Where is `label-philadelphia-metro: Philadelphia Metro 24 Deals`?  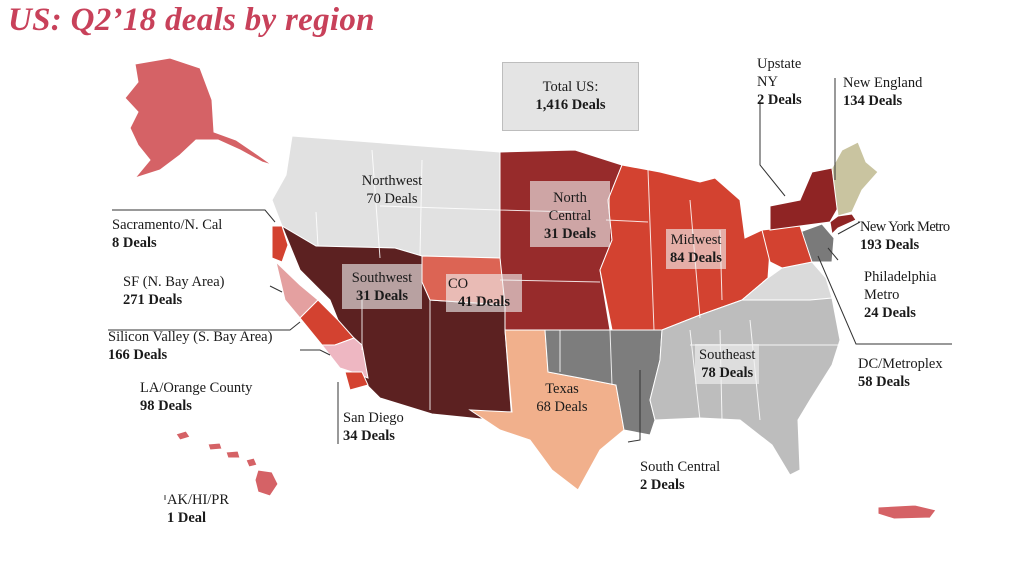 label-philadelphia-metro: Philadelphia Metro 24 Deals is located at coordinates (900, 295).